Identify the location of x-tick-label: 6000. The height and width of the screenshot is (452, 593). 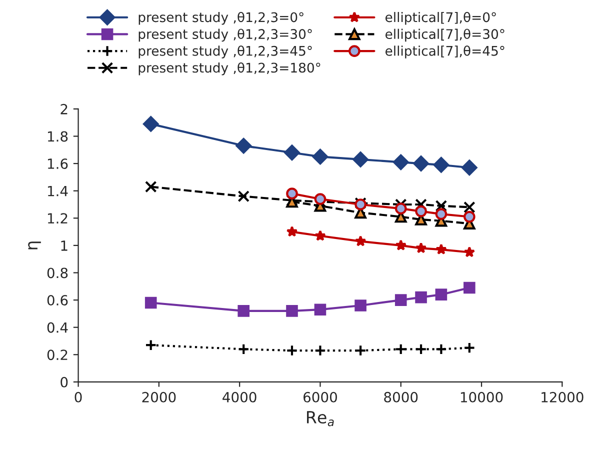
(320, 397).